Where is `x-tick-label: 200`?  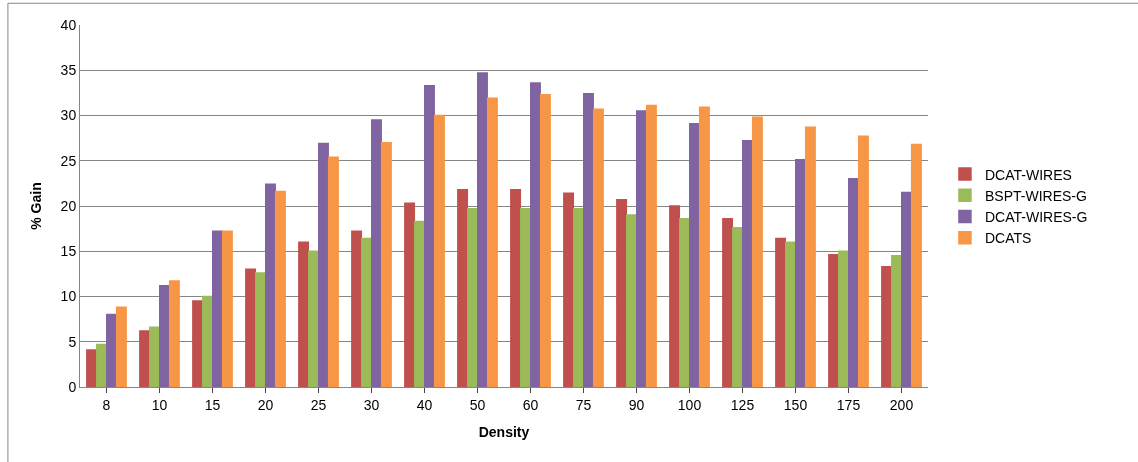
x-tick-label: 200 is located at coordinates (901, 404).